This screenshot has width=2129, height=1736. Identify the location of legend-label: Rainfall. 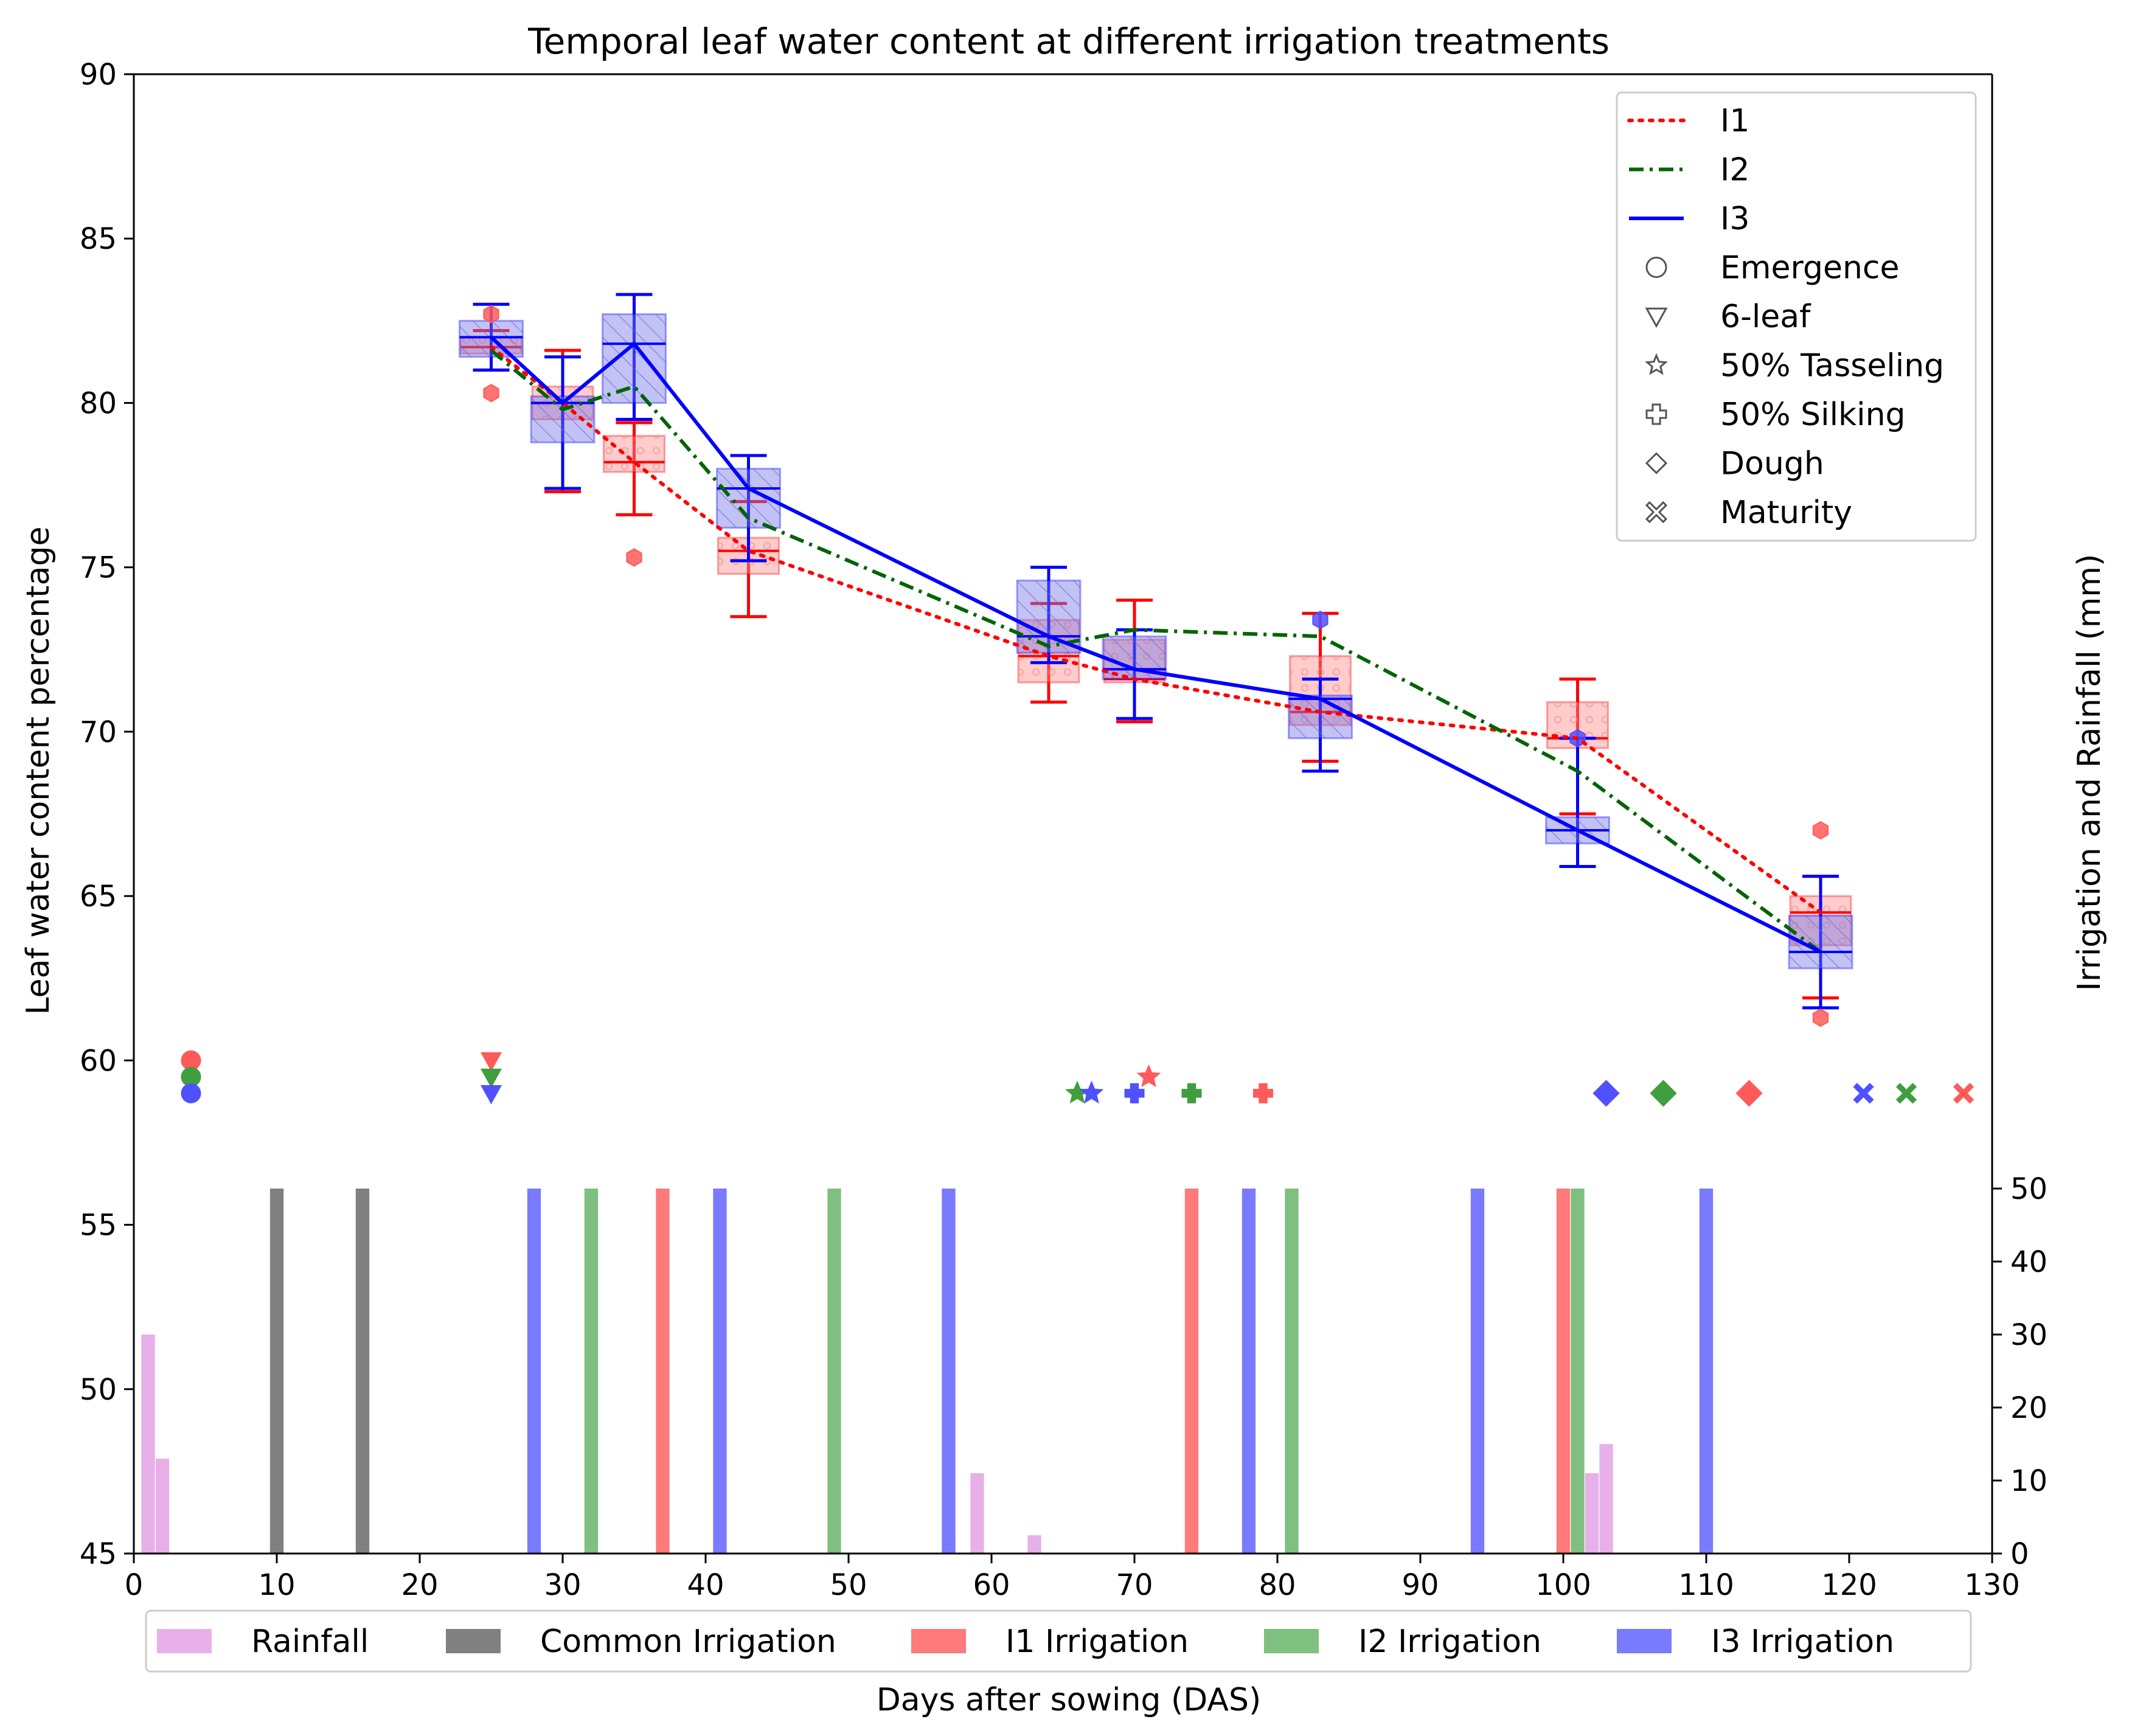
(310, 1641).